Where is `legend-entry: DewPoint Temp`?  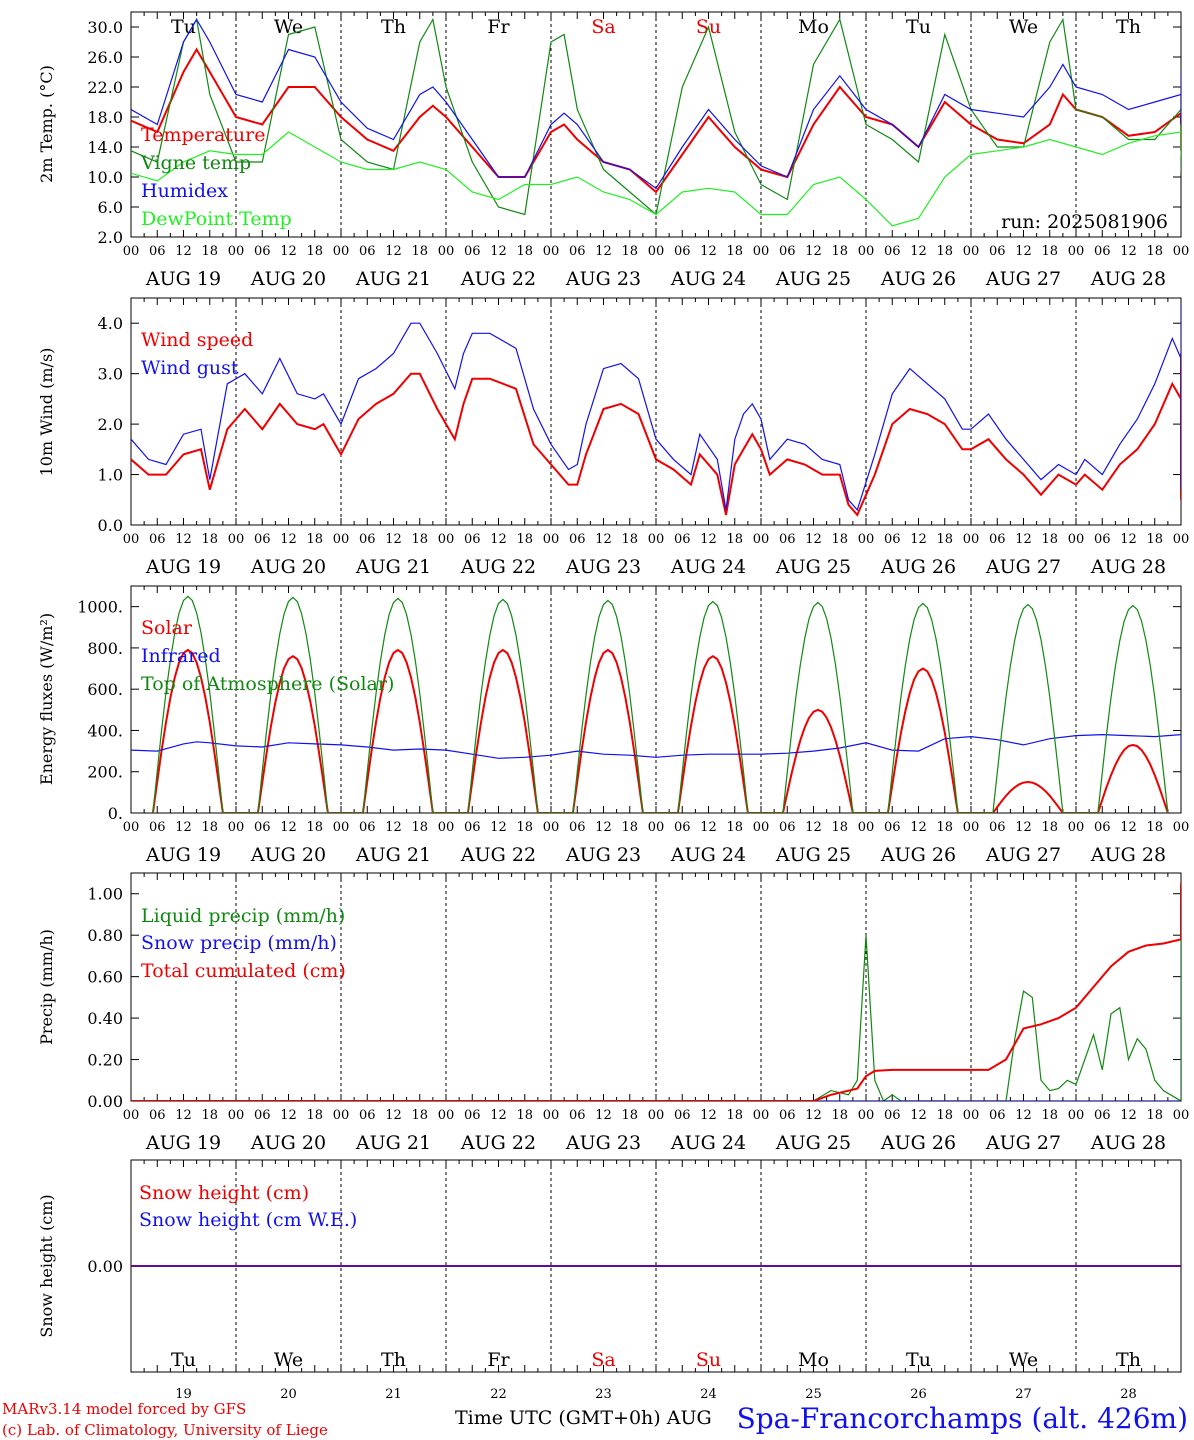
legend-entry: DewPoint Temp is located at coordinates (216, 219).